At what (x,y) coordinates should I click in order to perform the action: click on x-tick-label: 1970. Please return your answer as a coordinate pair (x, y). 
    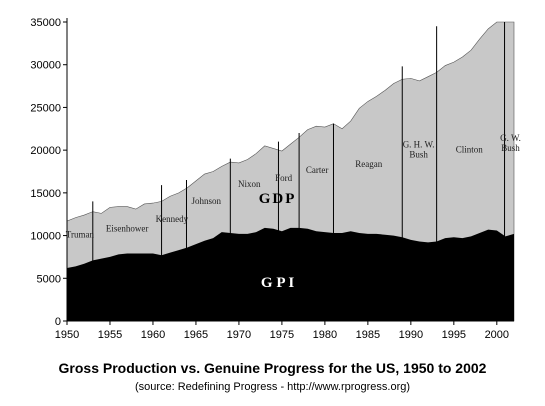
    Looking at the image, I should click on (239, 335).